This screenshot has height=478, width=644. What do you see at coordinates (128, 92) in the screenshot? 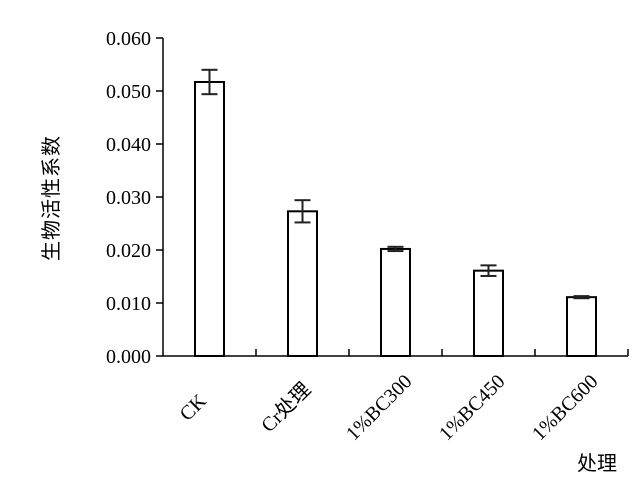
I see `y-tick-label: 0.050` at bounding box center [128, 92].